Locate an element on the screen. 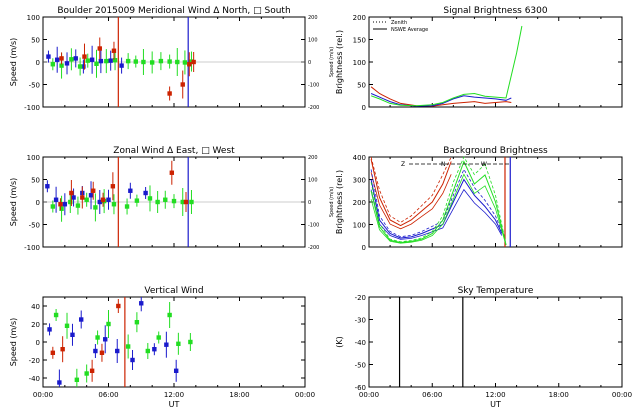  chart-title: Zonal Wind Δ East, □ West is located at coordinates (174, 151).